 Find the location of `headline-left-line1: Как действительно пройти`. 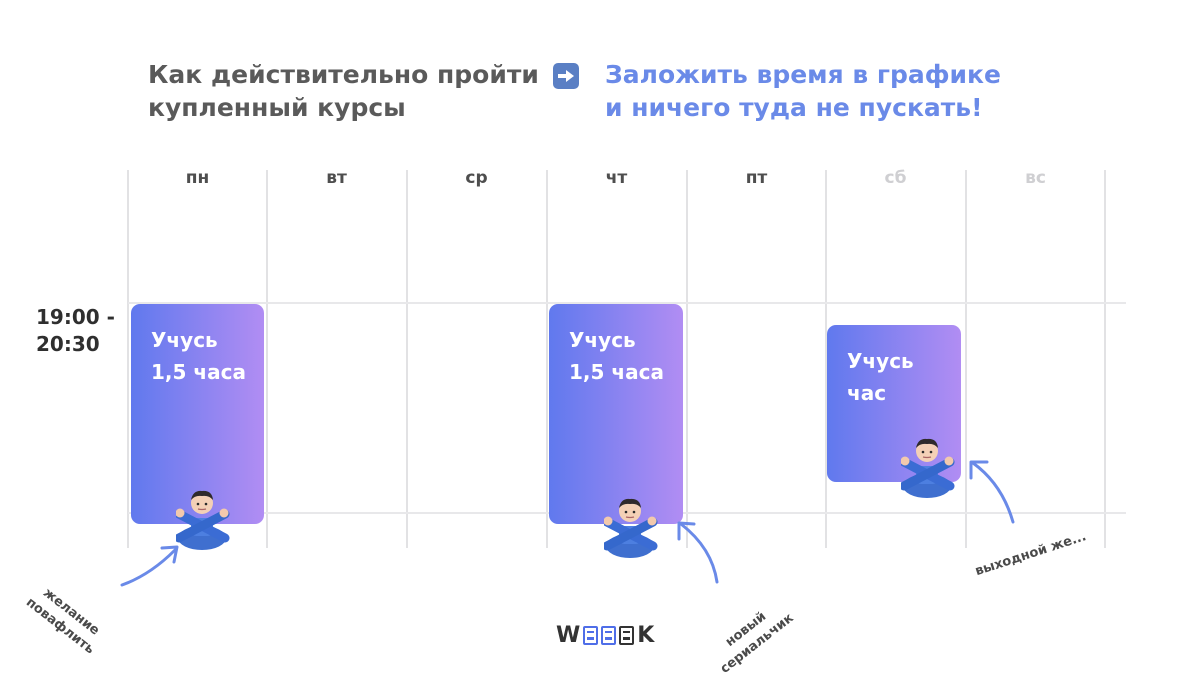

headline-left-line1: Как действительно пройти is located at coordinates (343, 74).